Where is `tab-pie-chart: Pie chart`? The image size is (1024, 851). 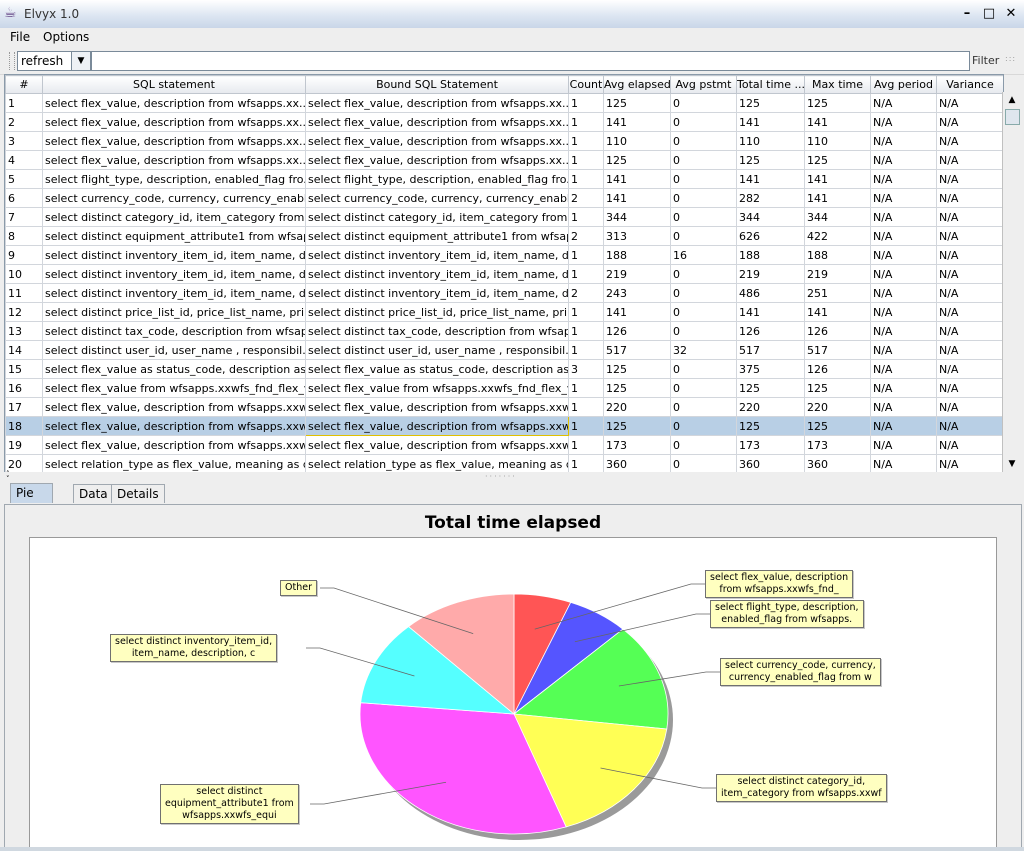 tab-pie-chart: Pie chart is located at coordinates (32, 500).